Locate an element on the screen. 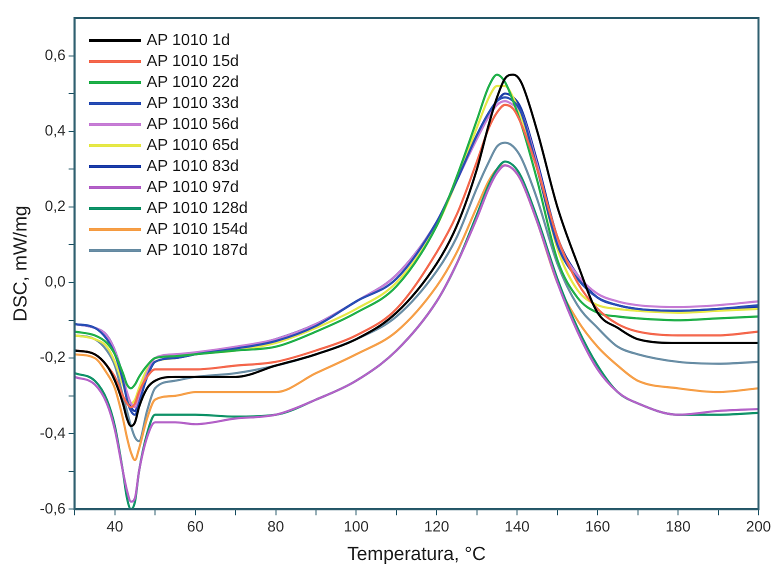  x-tick-label: 80 is located at coordinates (275, 527).